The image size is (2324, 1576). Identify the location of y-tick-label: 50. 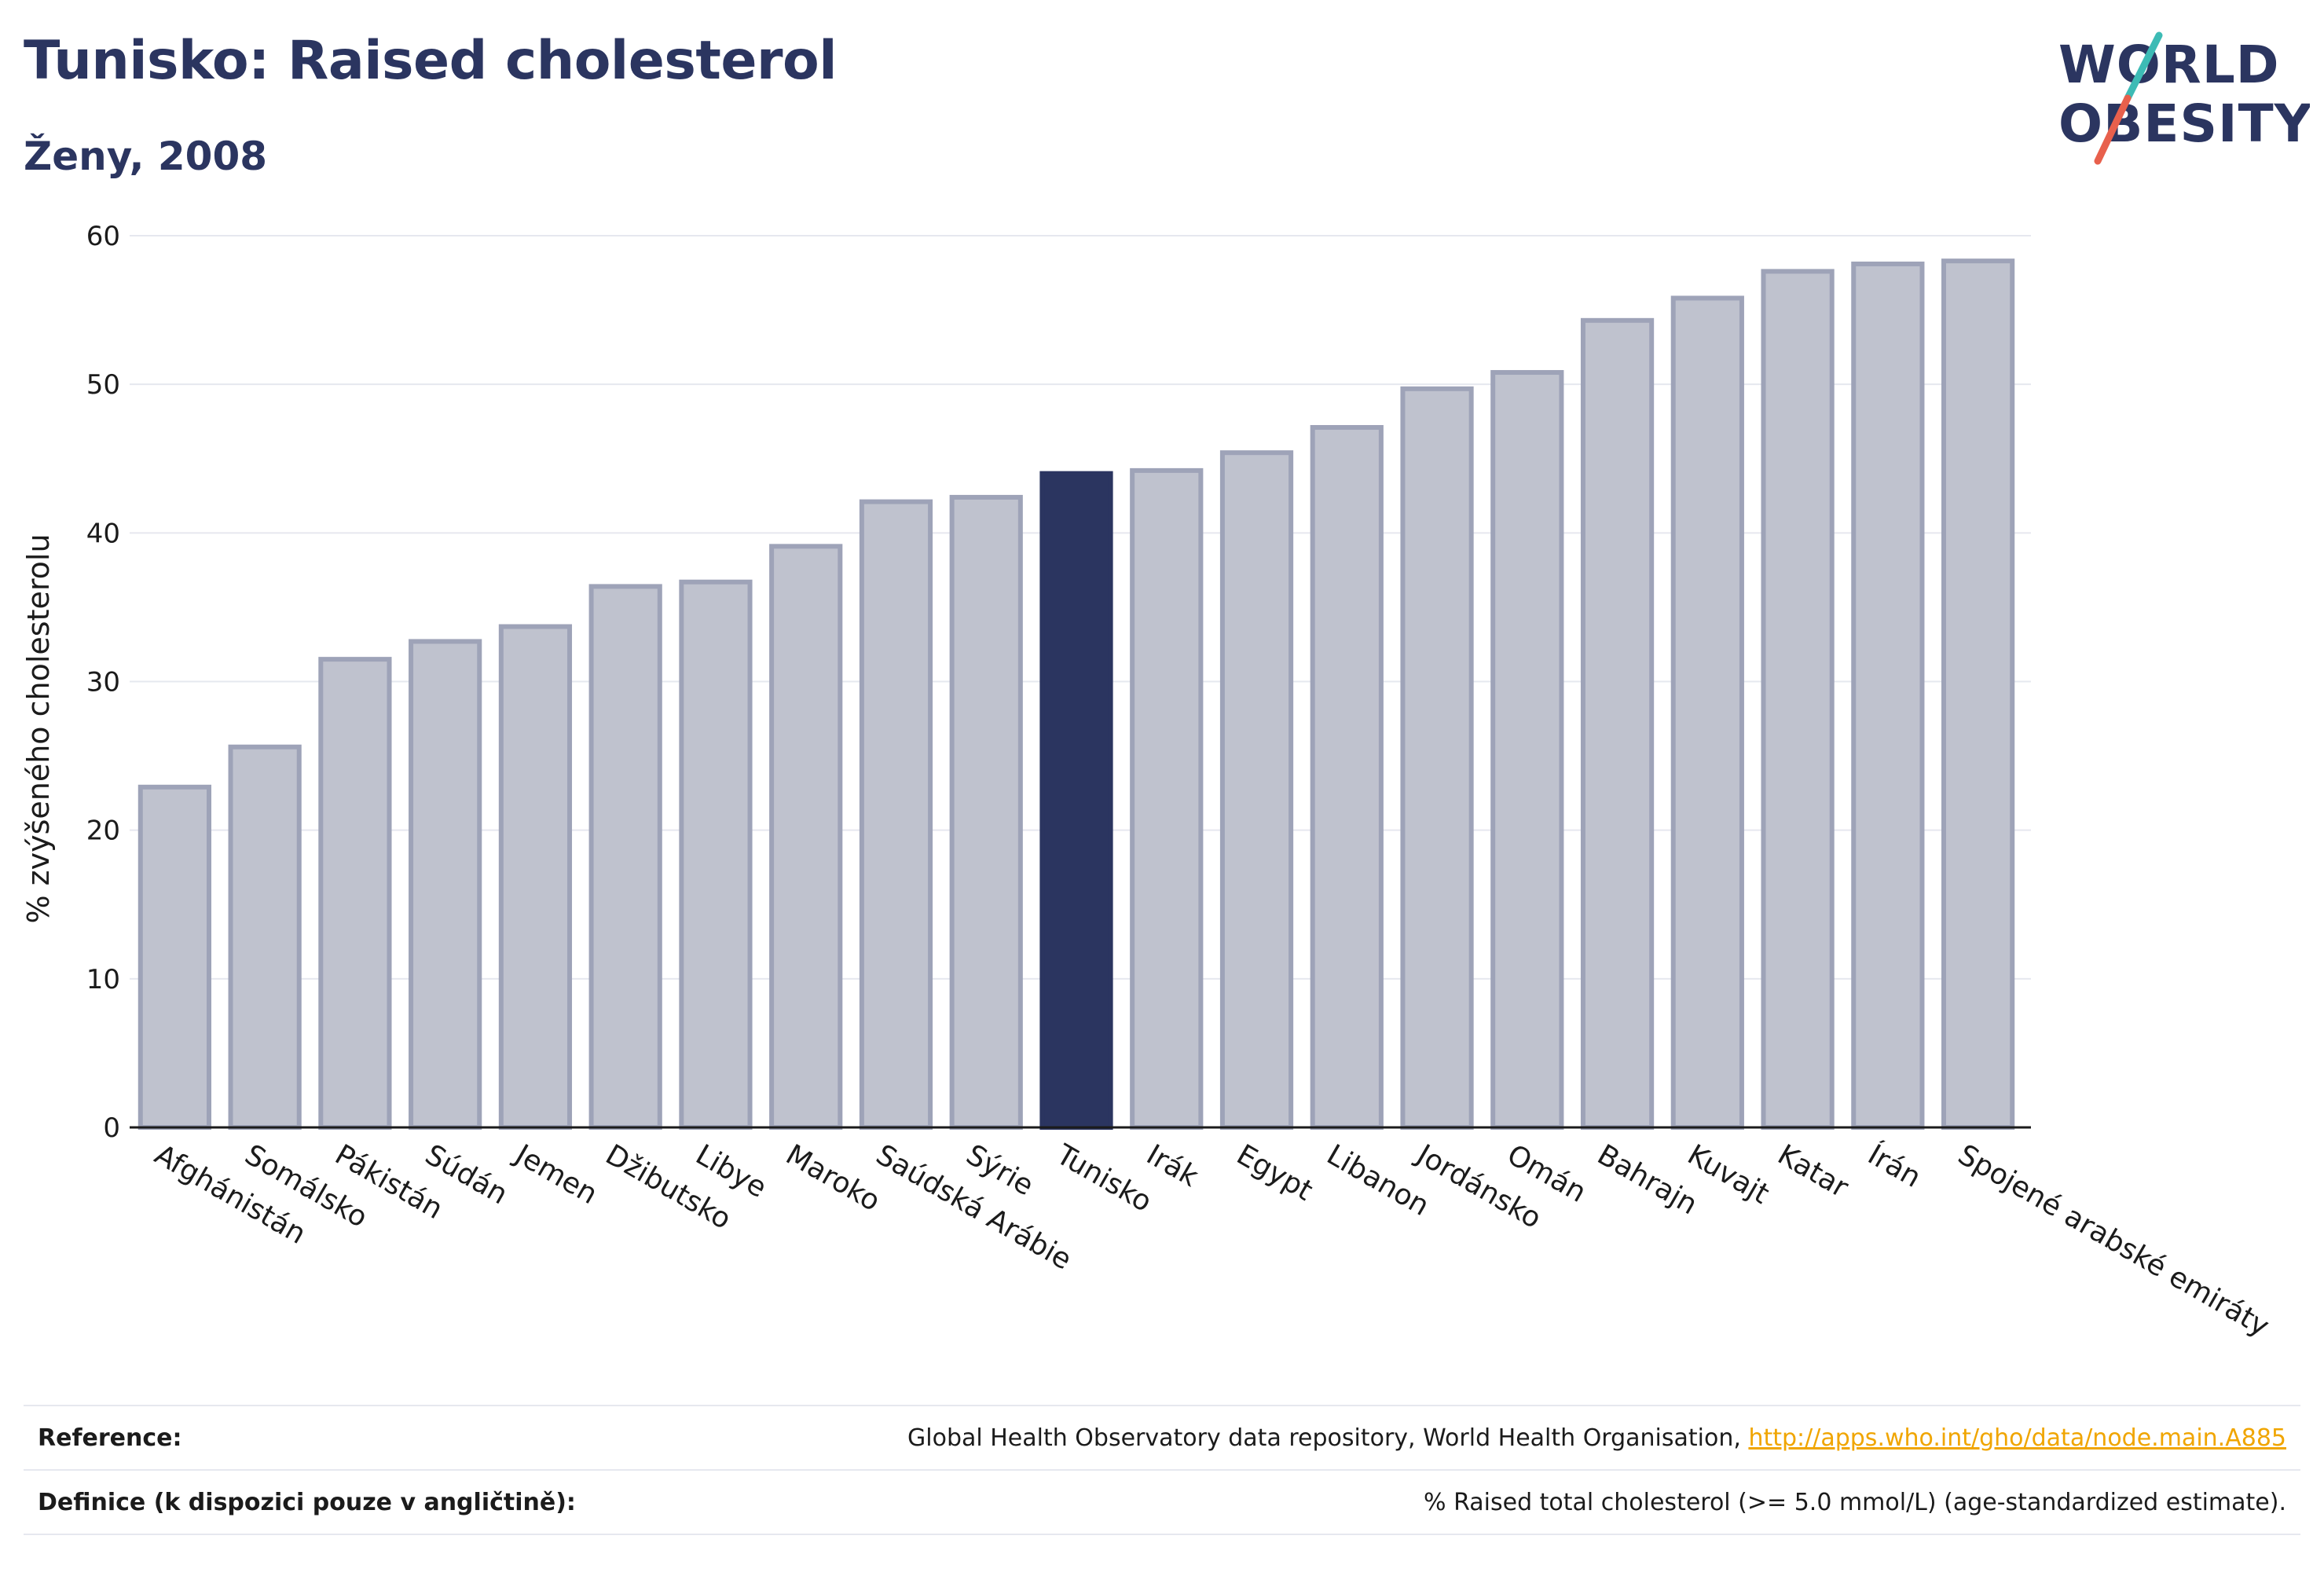
(103, 385).